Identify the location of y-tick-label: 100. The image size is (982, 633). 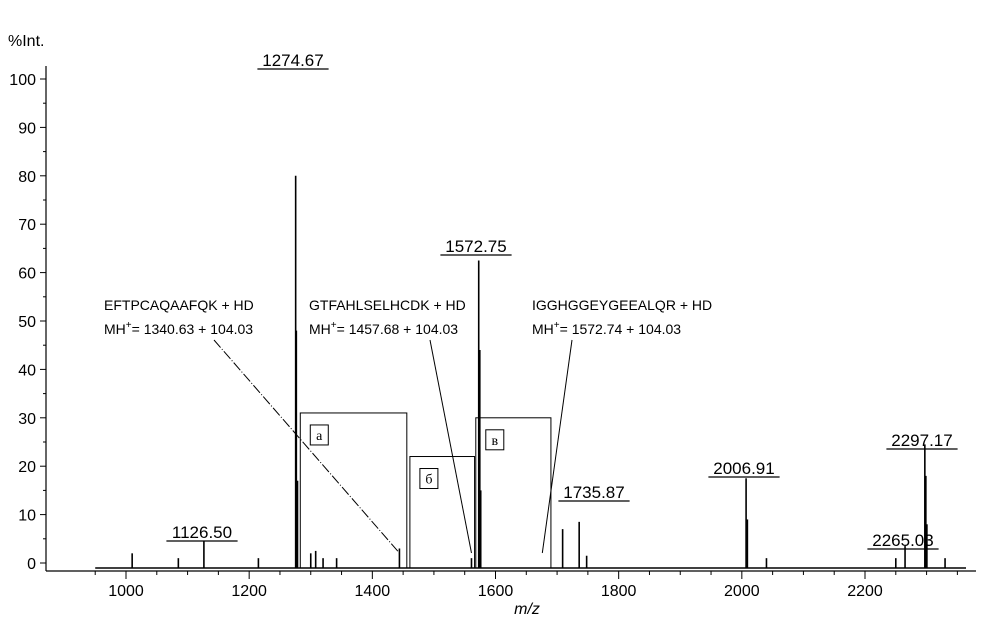
(22, 80).